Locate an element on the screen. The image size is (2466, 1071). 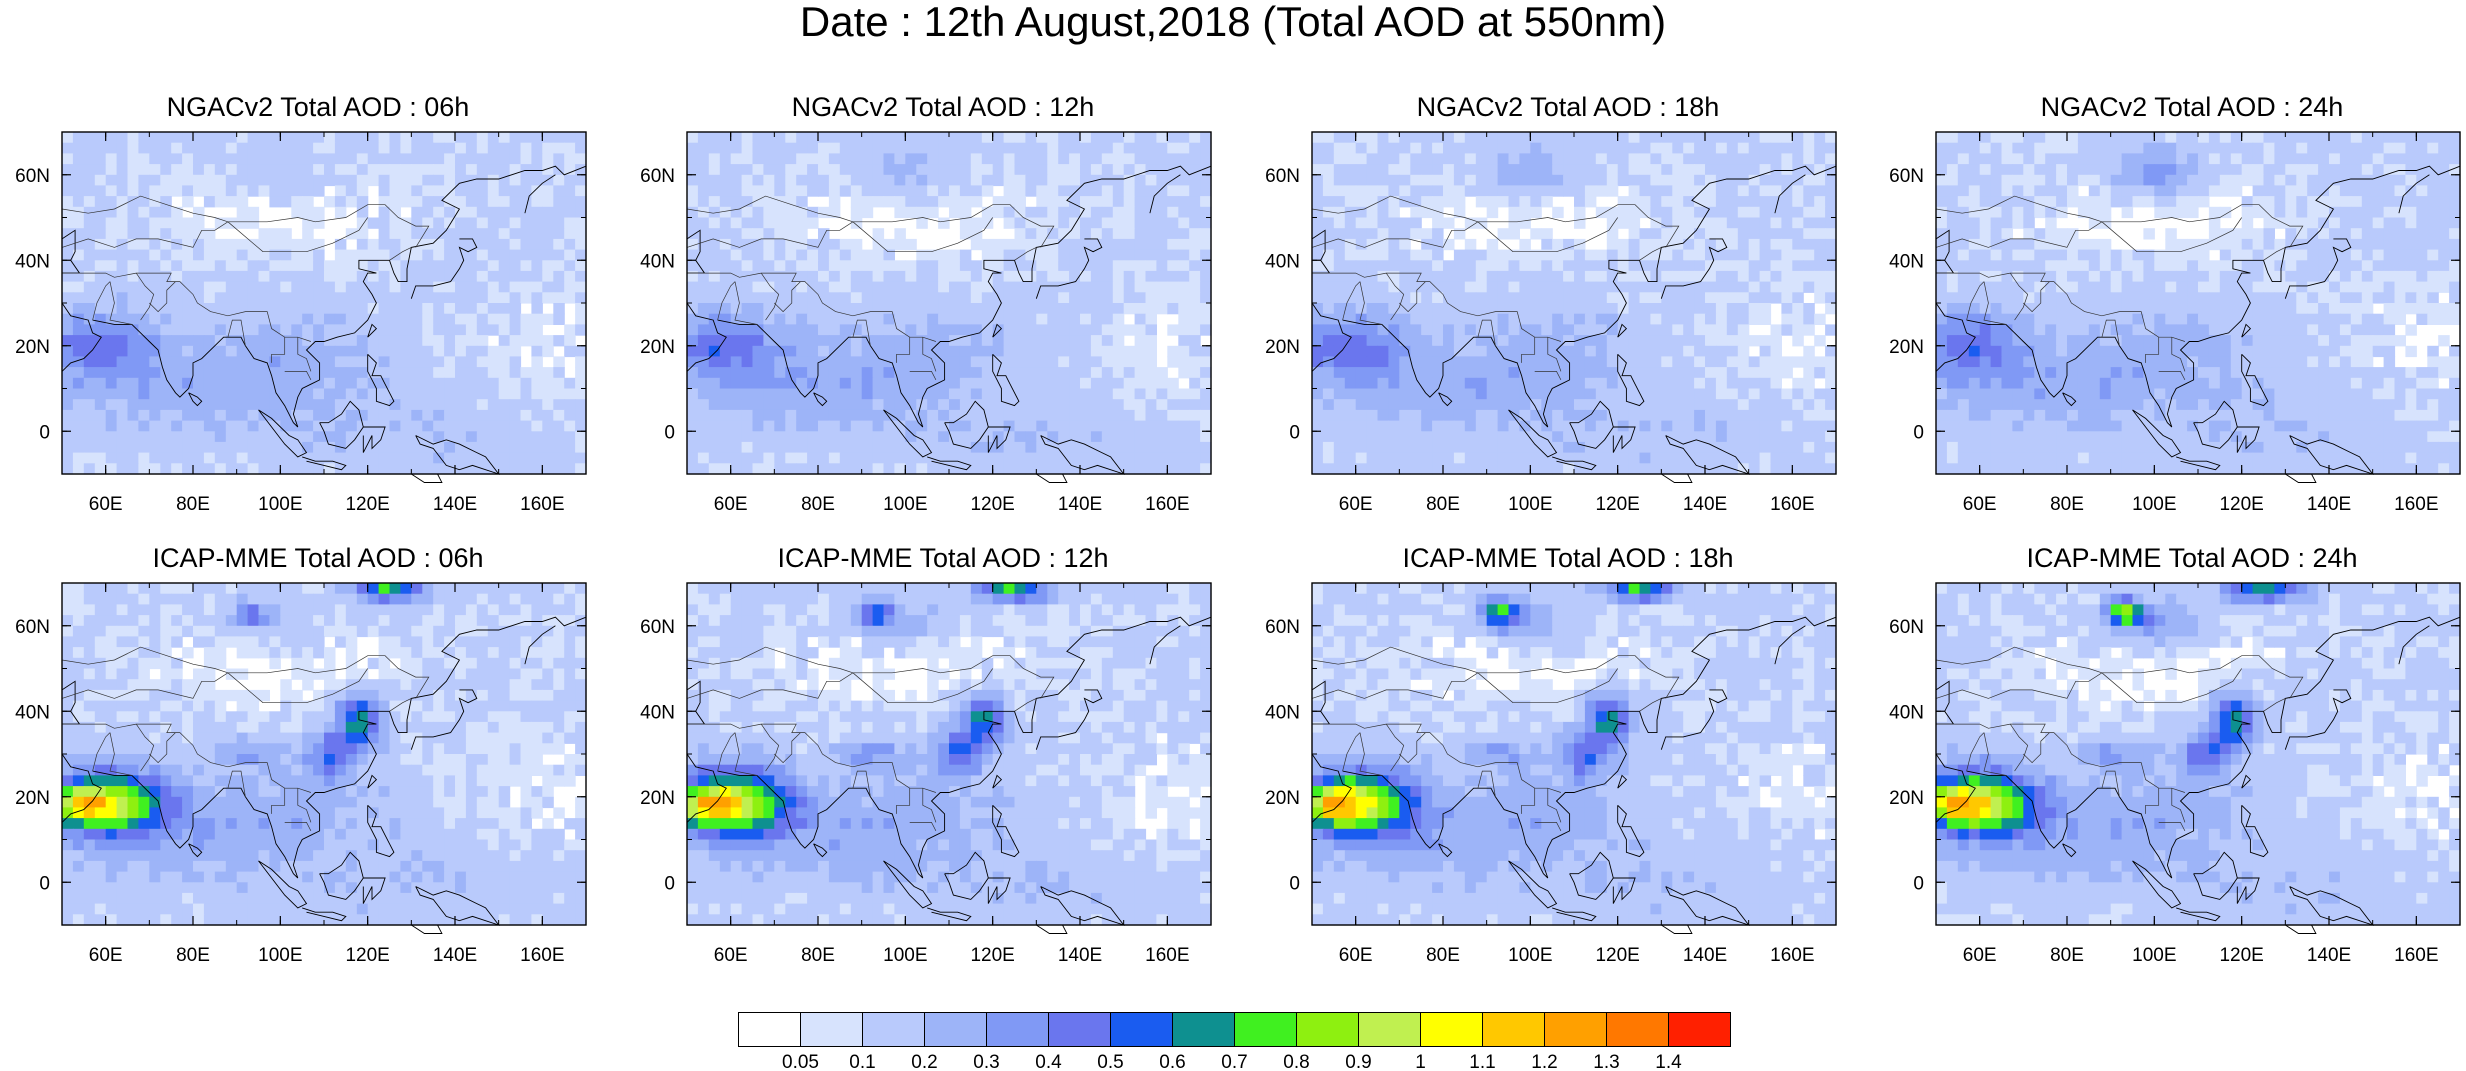
colorbar-label: 0.05 is located at coordinates (800, 1060).